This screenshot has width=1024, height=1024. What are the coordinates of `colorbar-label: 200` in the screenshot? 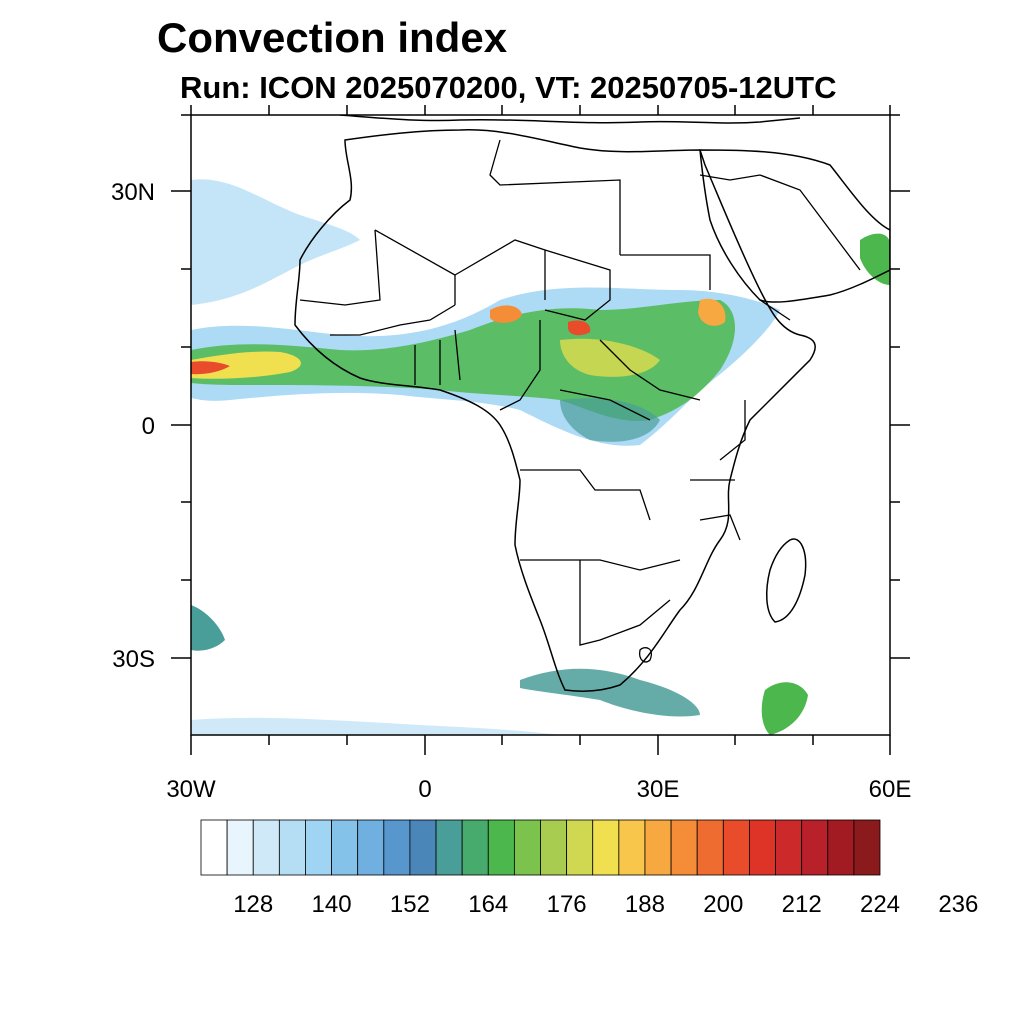 It's located at (723, 904).